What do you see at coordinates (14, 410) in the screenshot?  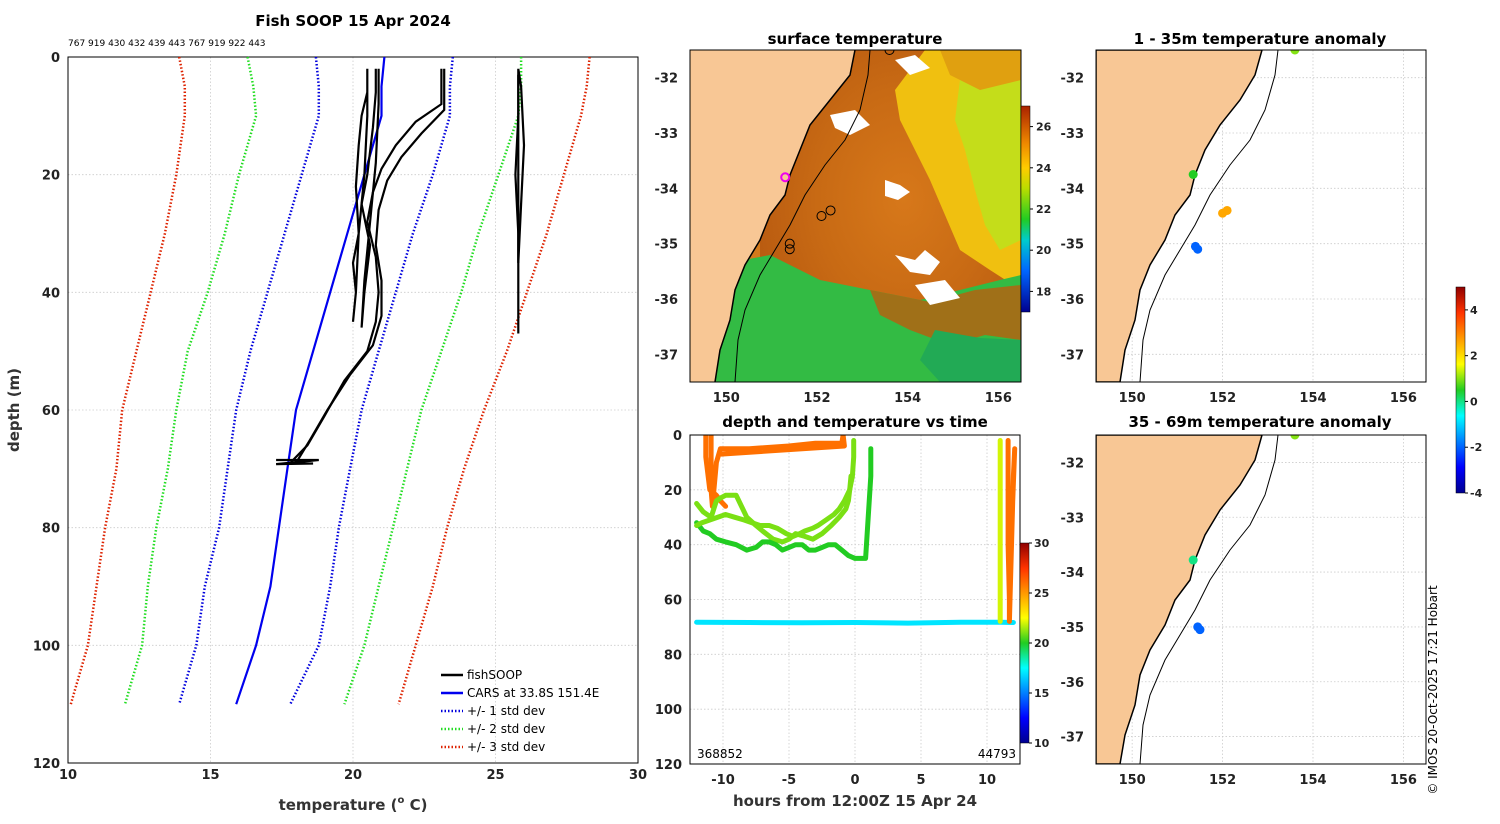 I see `profile-y-label: depth (m)` at bounding box center [14, 410].